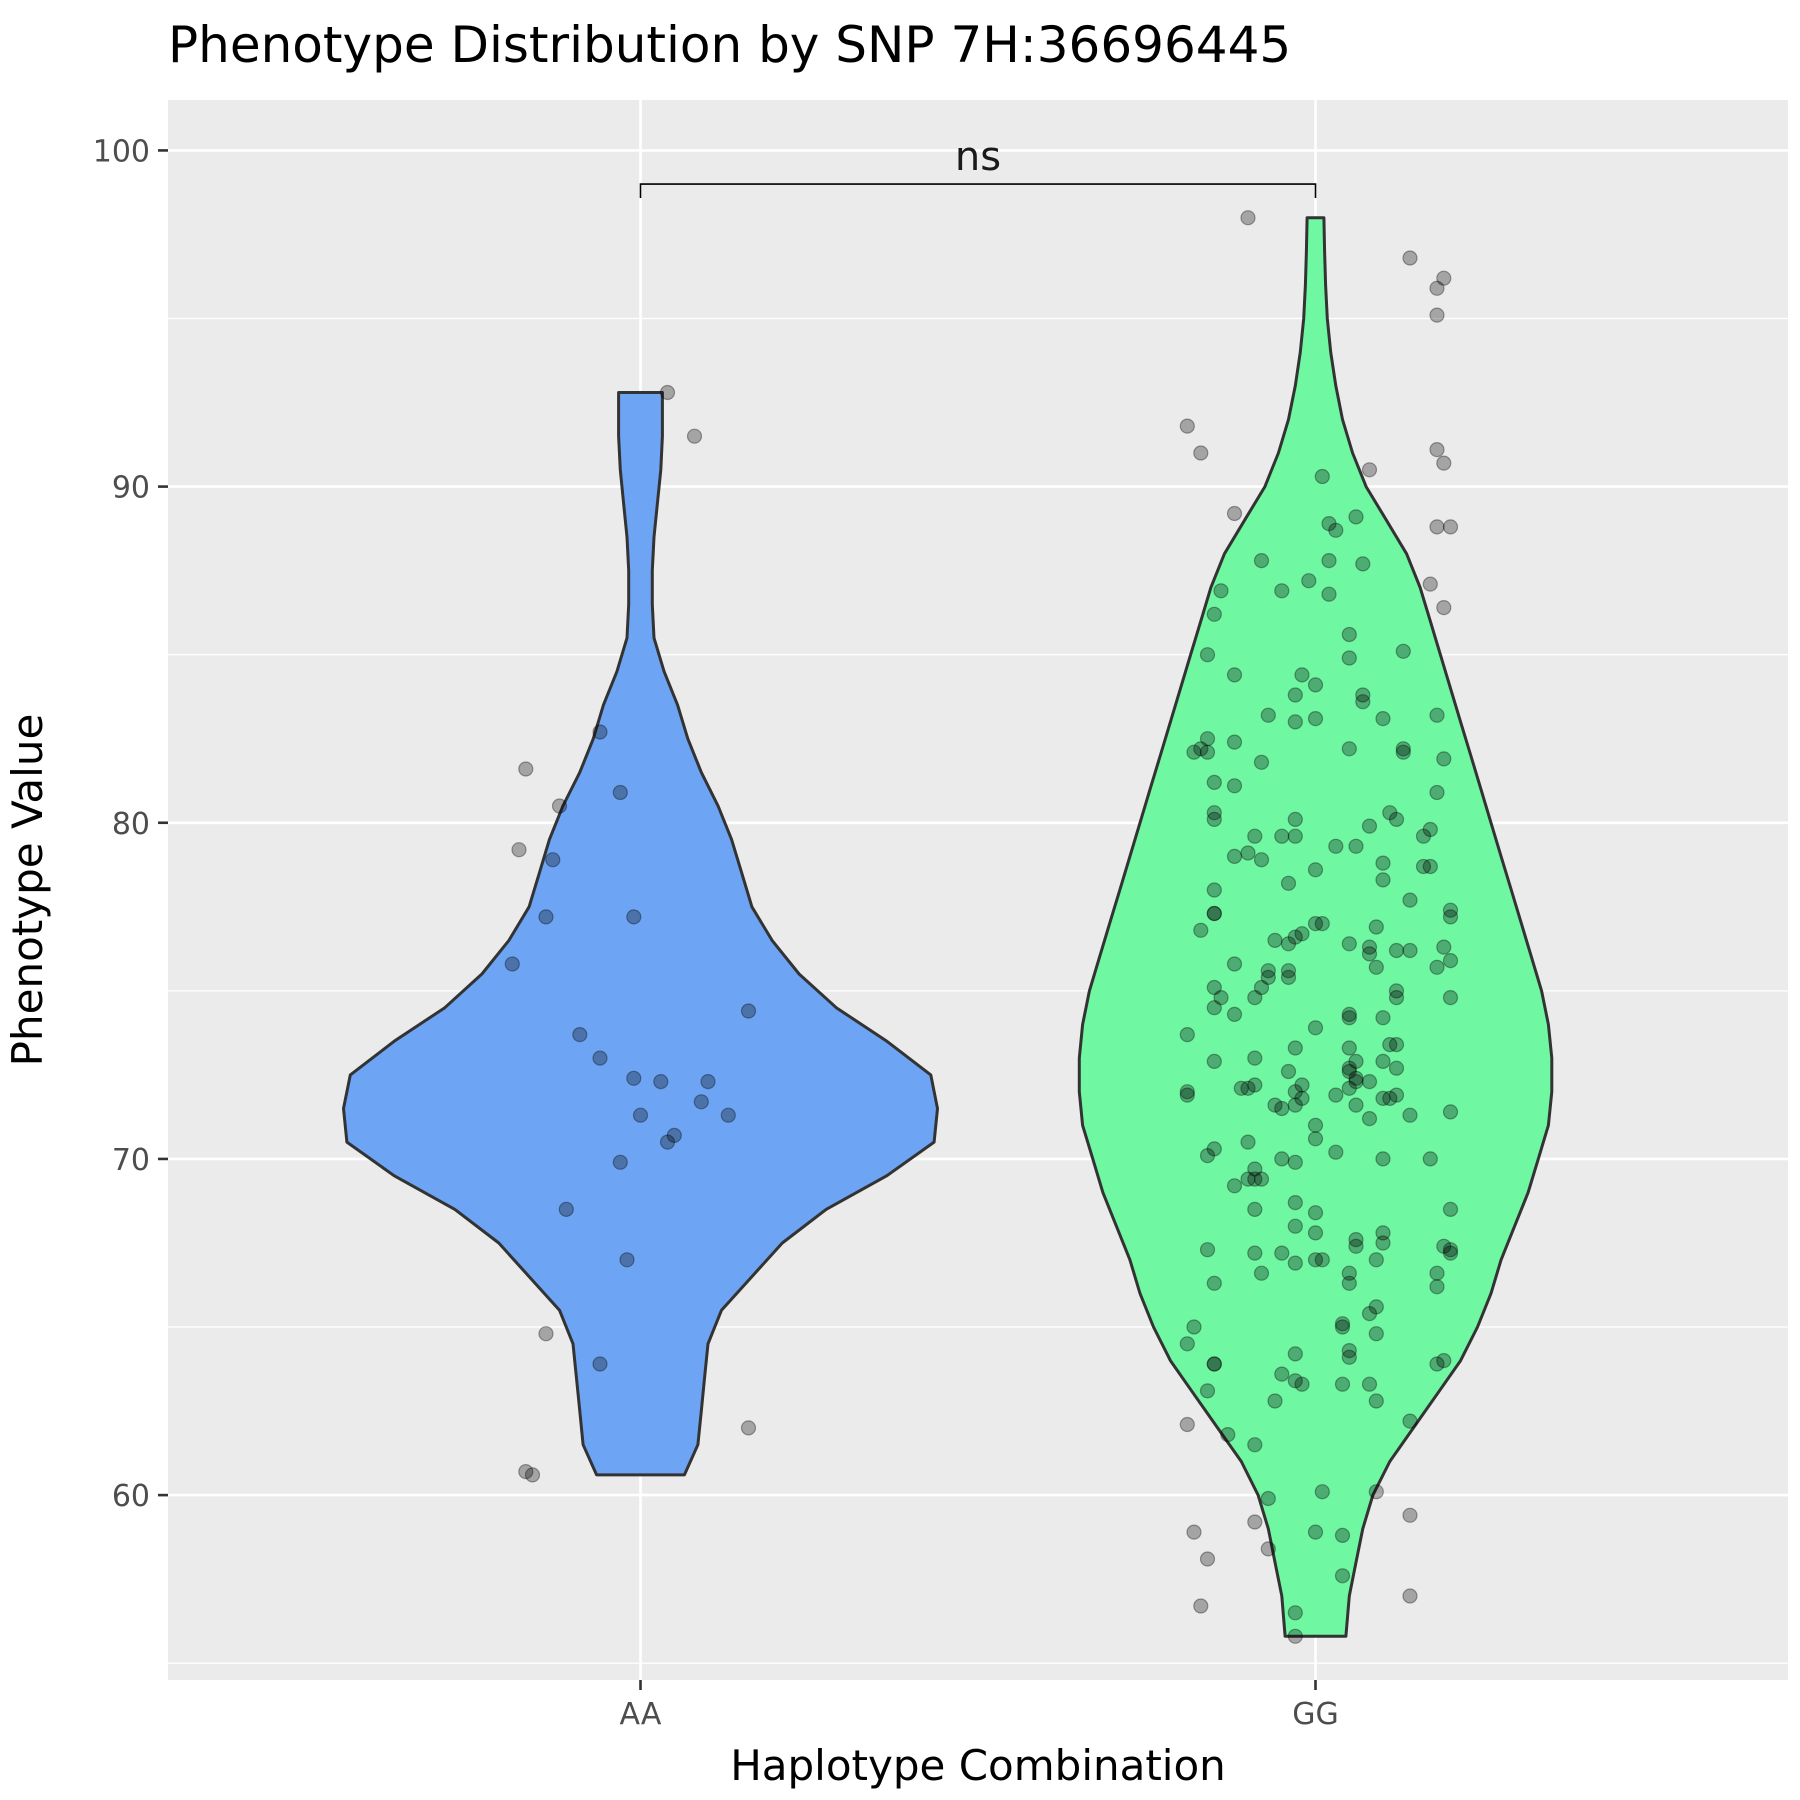 This screenshot has height=1800, width=1800. What do you see at coordinates (641, 1714) in the screenshot?
I see `x-tick-label: AA` at bounding box center [641, 1714].